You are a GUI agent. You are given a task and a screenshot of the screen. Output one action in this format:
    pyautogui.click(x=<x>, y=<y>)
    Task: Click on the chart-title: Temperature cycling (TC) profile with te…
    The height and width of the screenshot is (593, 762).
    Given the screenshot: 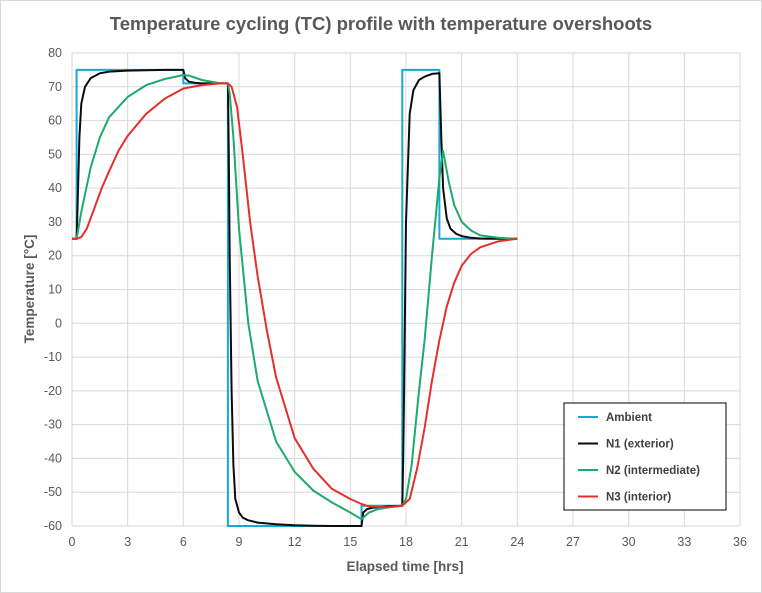 What is the action you would take?
    pyautogui.click(x=381, y=23)
    